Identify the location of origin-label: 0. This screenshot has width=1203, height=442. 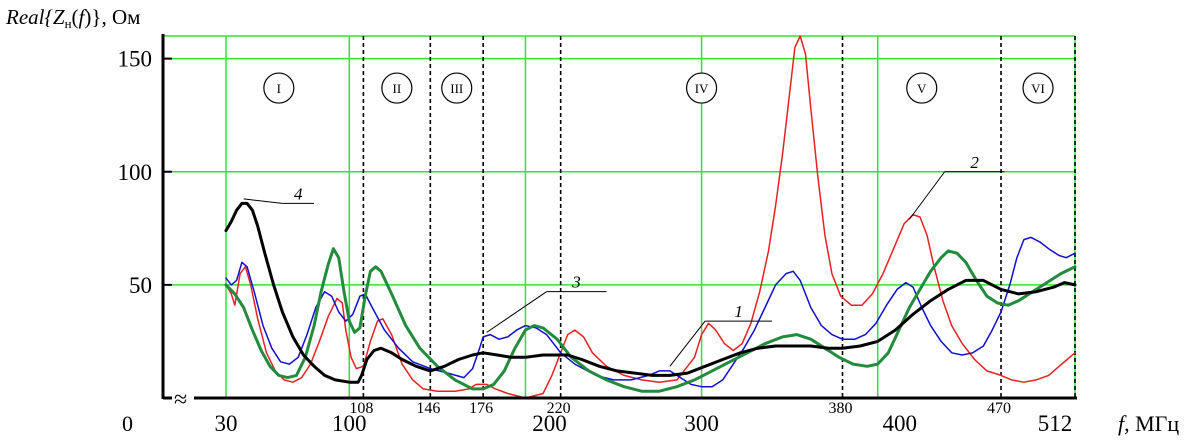
(127, 423).